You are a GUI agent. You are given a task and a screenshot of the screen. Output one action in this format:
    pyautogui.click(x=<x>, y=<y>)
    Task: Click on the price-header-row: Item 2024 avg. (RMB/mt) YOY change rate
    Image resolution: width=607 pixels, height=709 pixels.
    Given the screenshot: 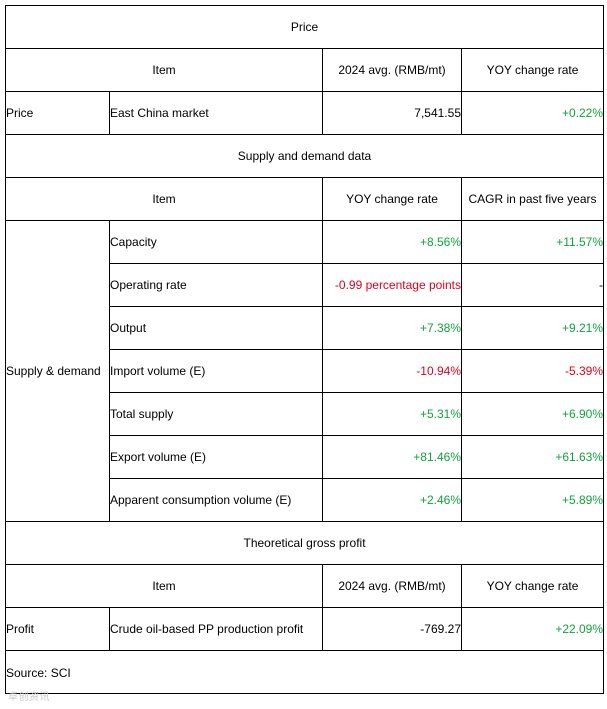 What is the action you would take?
    pyautogui.click(x=305, y=70)
    